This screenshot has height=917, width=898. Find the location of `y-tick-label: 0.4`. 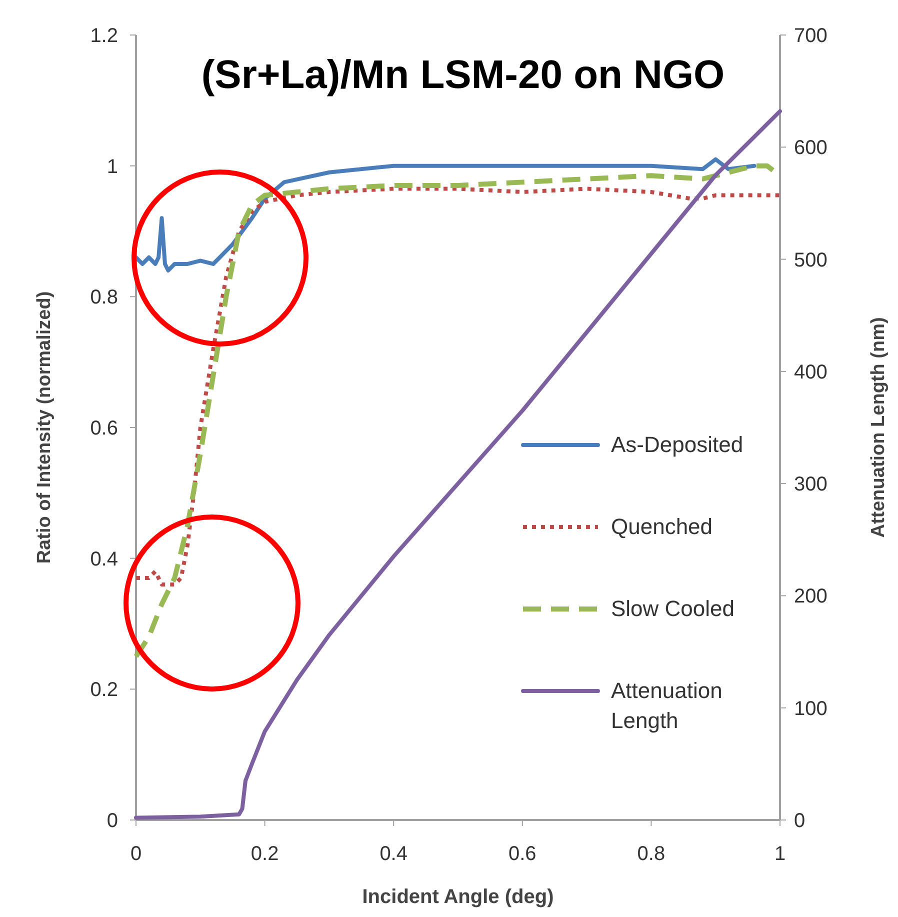

y-tick-label: 0.4 is located at coordinates (104, 559).